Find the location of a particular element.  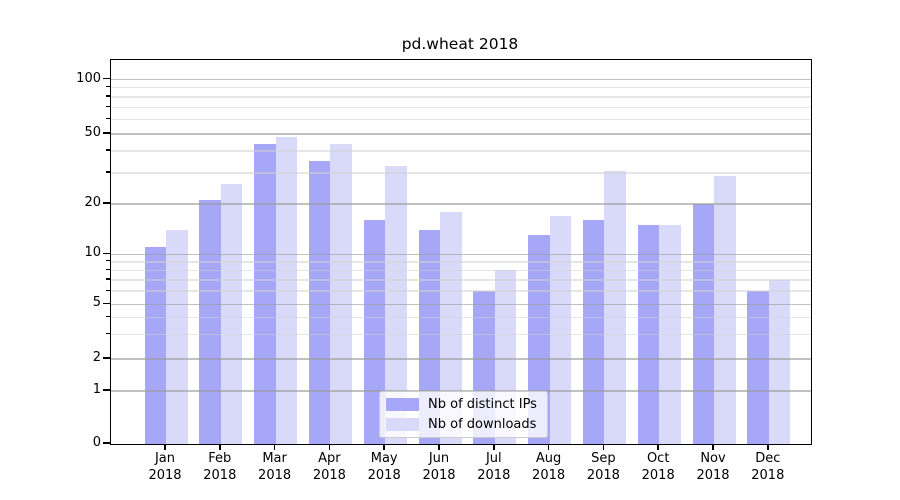

x-tick-label: Mar 2018 is located at coordinates (275, 467).